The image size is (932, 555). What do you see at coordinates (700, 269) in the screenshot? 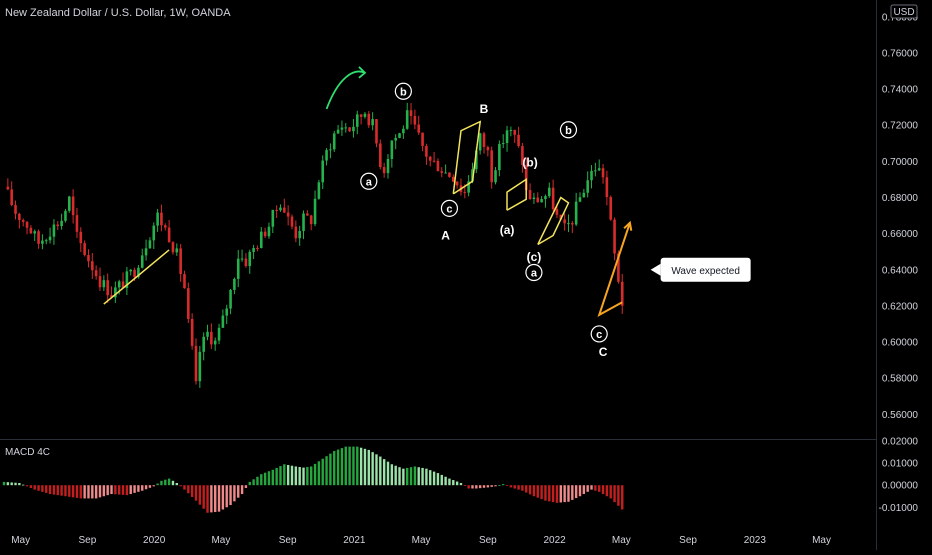
I see `wave-expected-callout: Wave expected` at bounding box center [700, 269].